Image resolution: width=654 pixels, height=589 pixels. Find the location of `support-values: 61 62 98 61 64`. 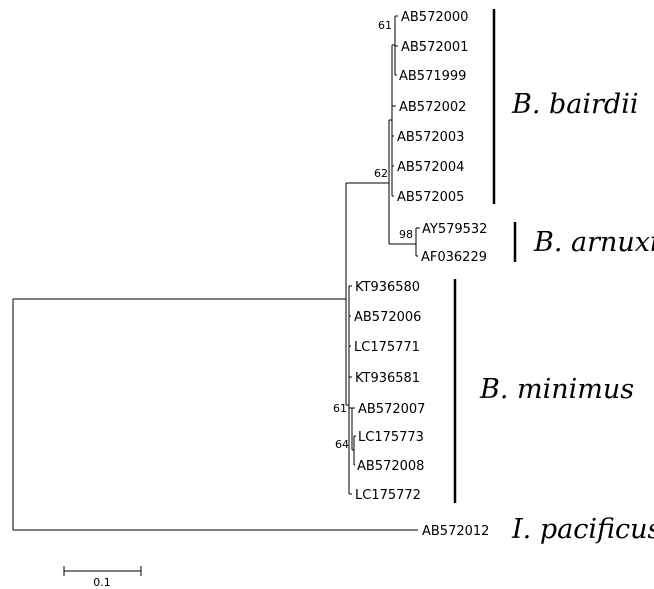

support-values: 61 62 98 61 64 is located at coordinates (373, 235).